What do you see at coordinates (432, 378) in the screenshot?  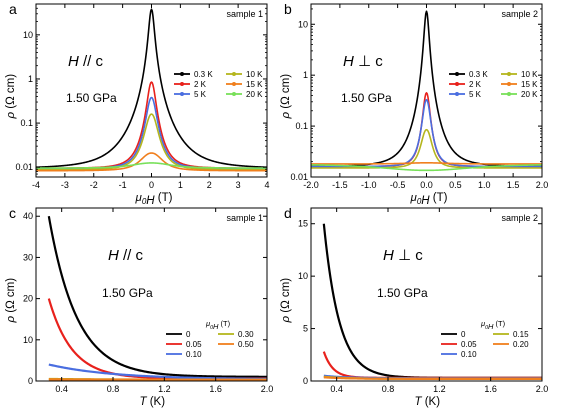 I see `series-line-0p20` at bounding box center [432, 378].